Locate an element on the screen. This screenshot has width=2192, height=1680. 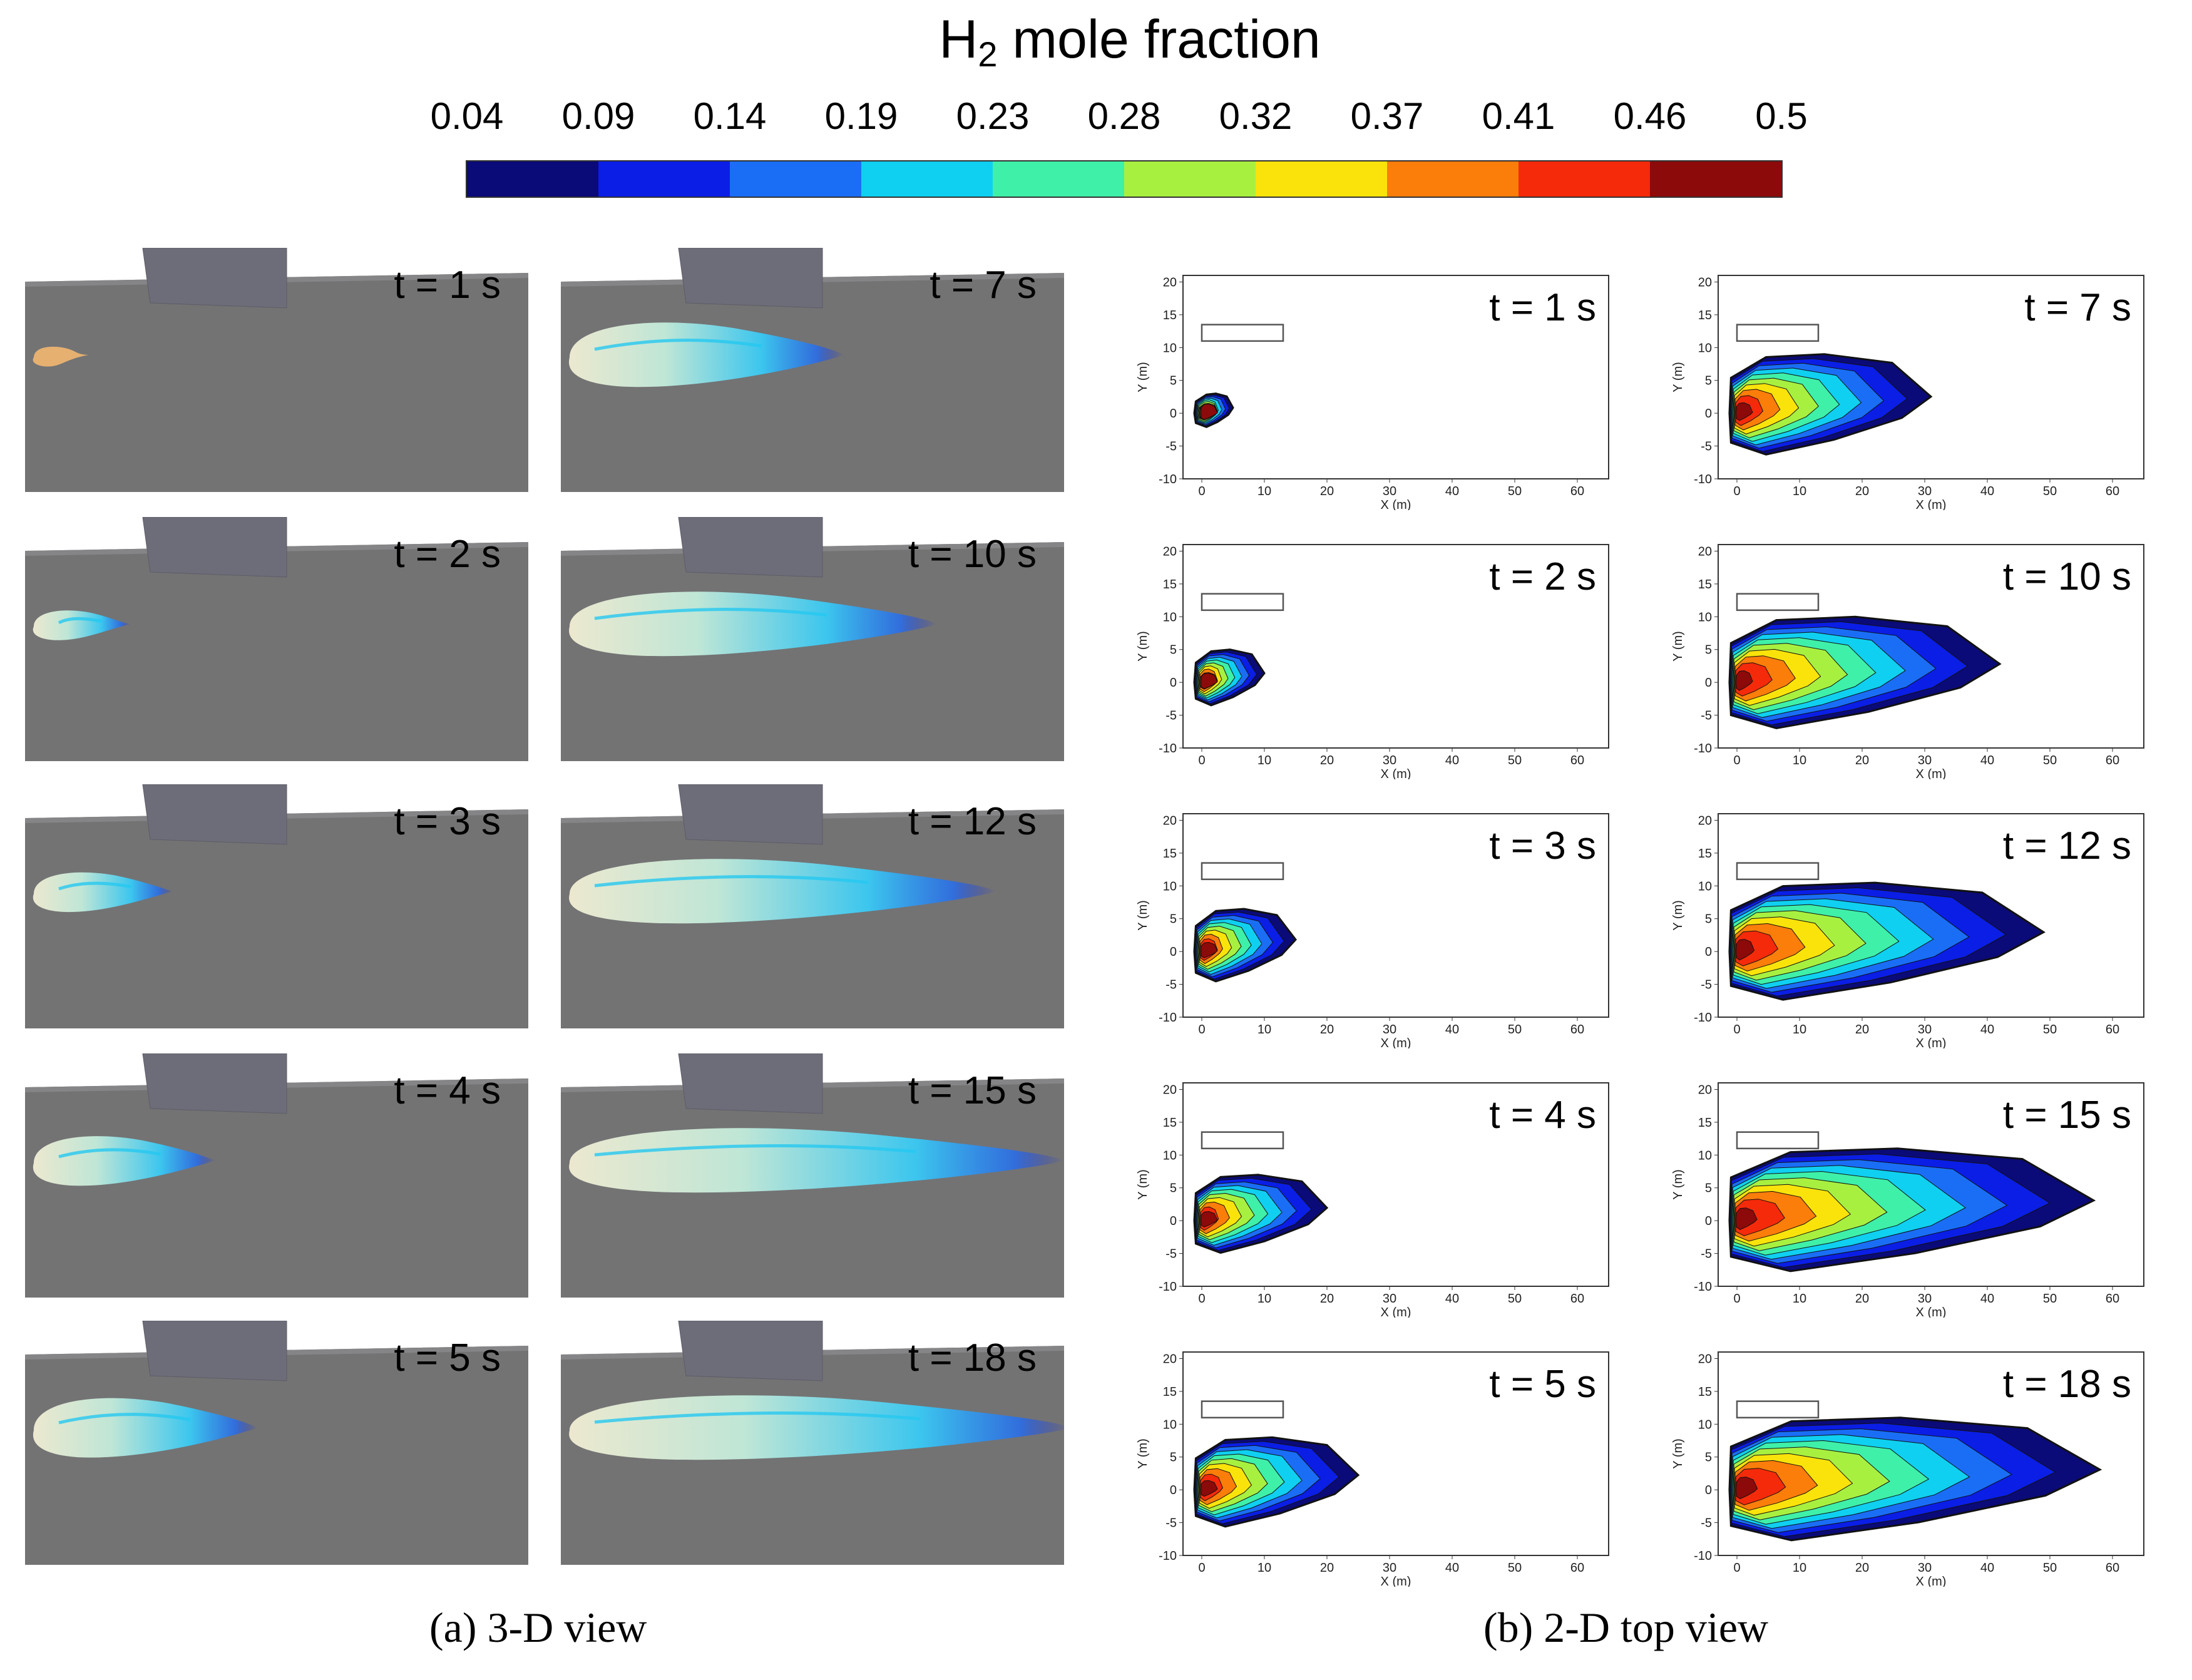
time-label: t = 10 s is located at coordinates (972, 554).